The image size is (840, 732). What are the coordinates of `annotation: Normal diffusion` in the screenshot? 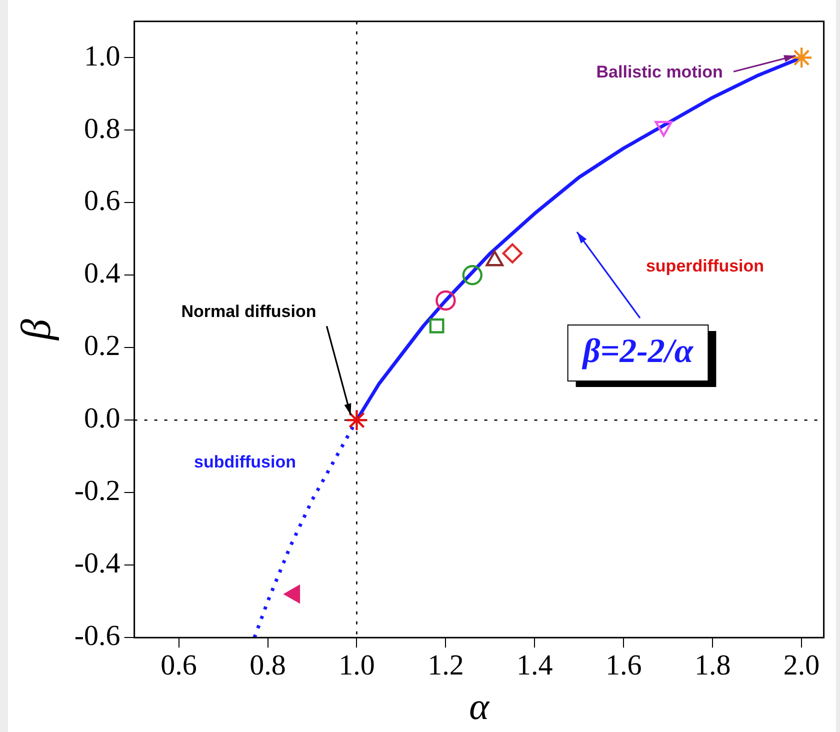 It's located at (248, 311).